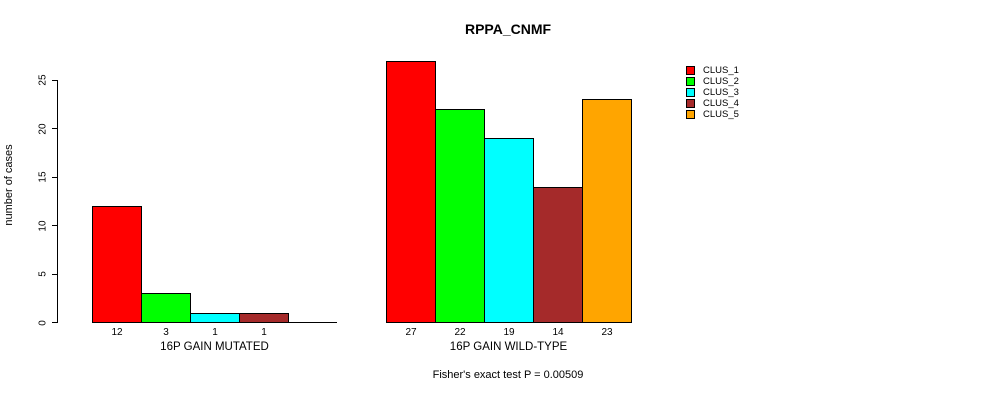 Image resolution: width=990 pixels, height=400 pixels. What do you see at coordinates (117, 264) in the screenshot?
I see `bar-clus-1-mutated` at bounding box center [117, 264].